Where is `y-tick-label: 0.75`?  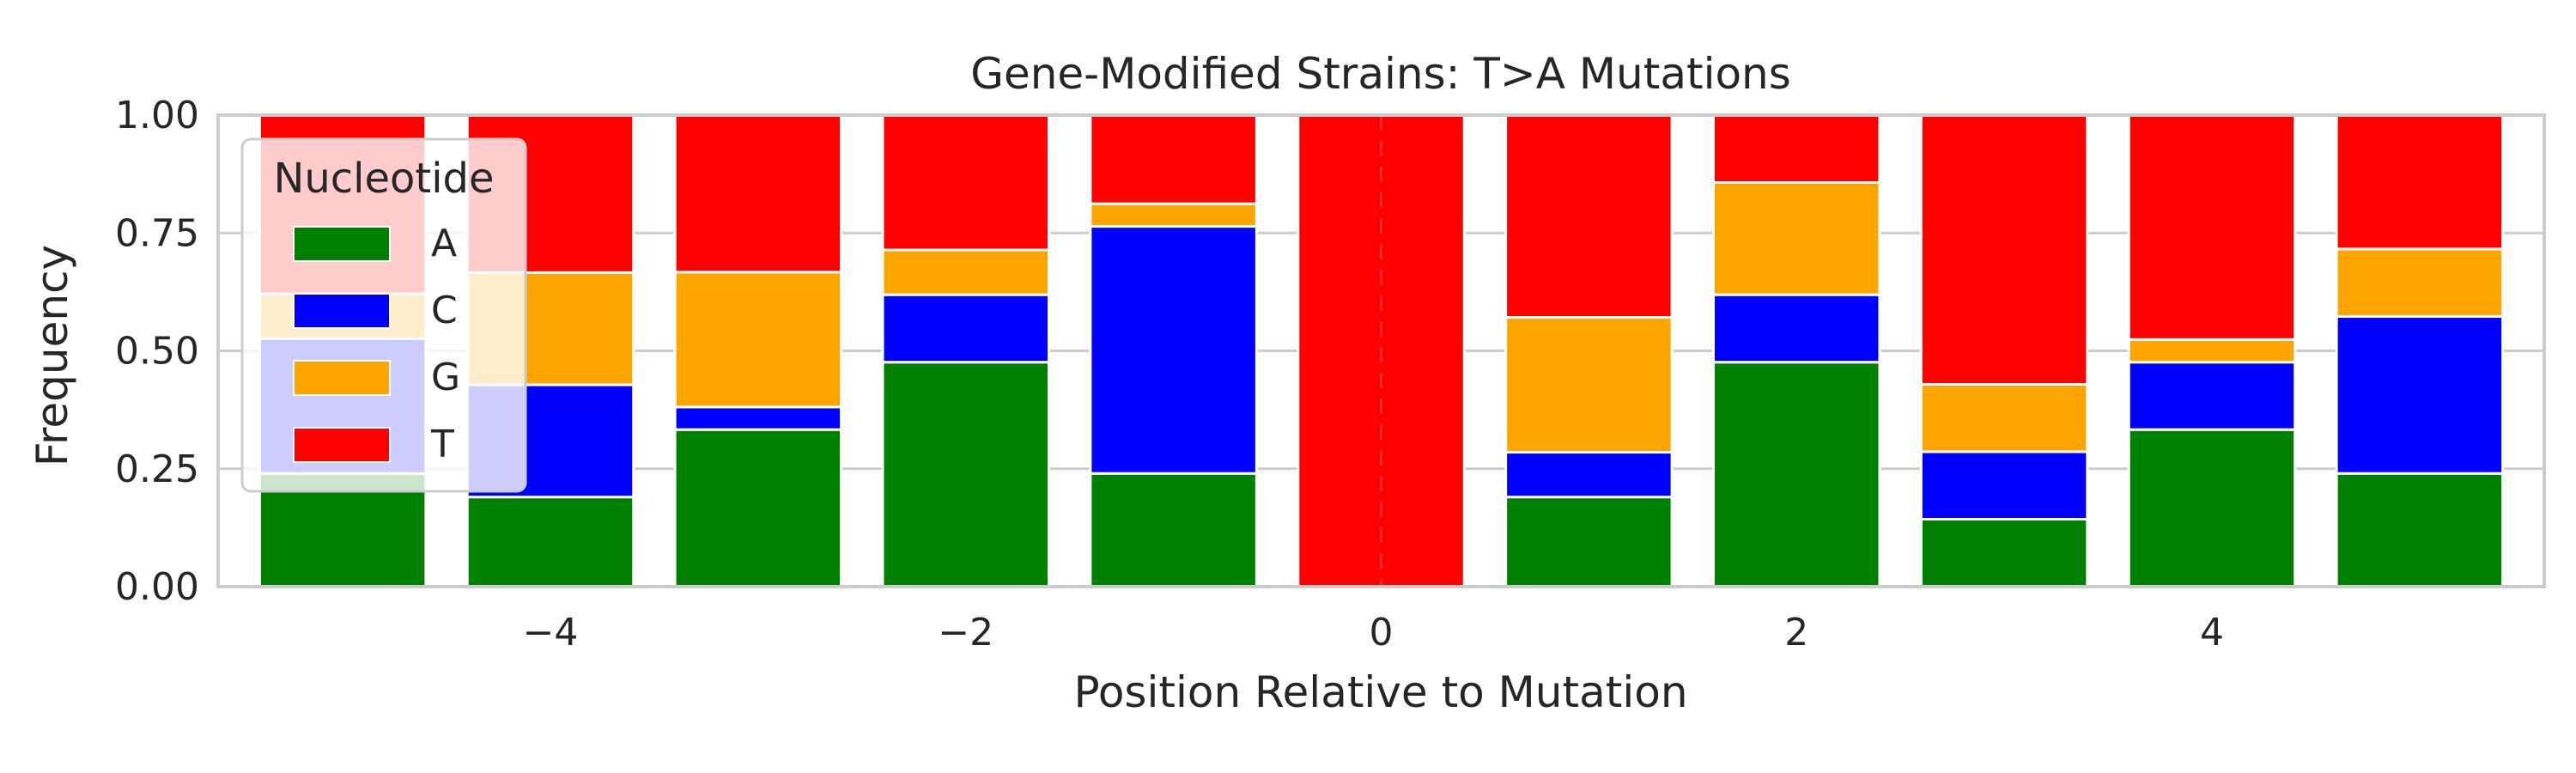 y-tick-label: 0.75 is located at coordinates (157, 233).